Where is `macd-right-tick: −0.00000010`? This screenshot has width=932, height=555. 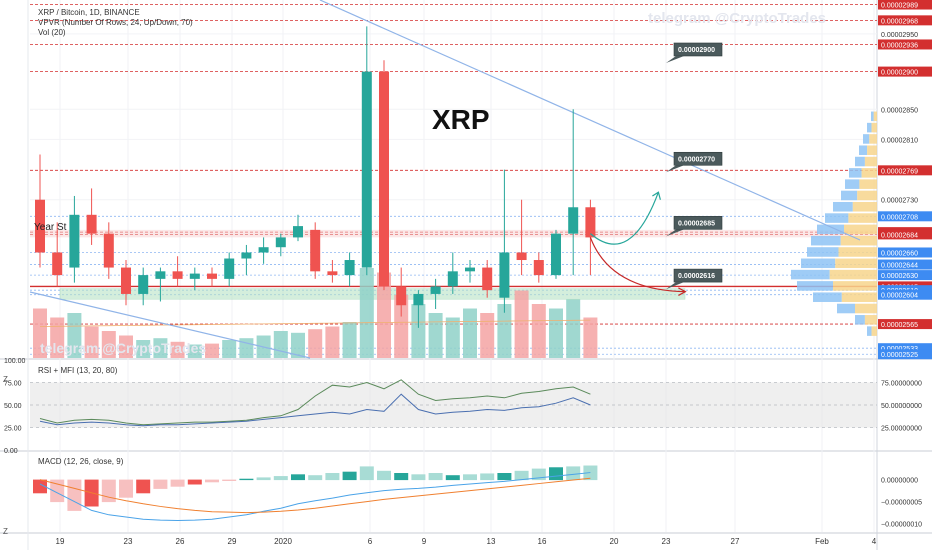 macd-right-tick: −0.00000010 is located at coordinates (901, 525).